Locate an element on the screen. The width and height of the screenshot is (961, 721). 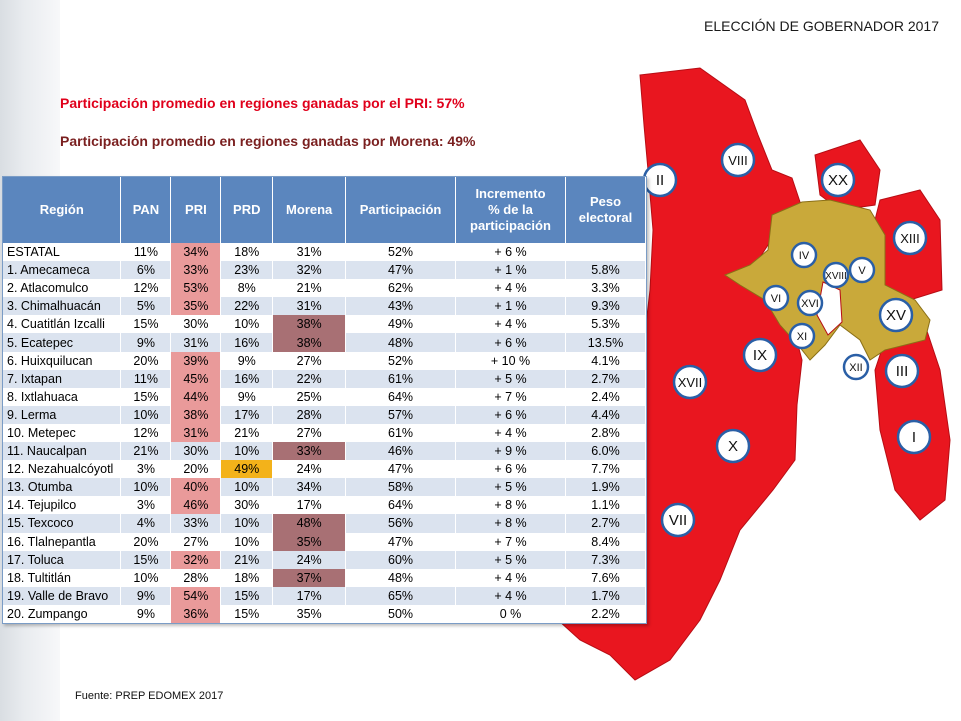
cell-region: 5. Ecatepec is located at coordinates (62, 342).